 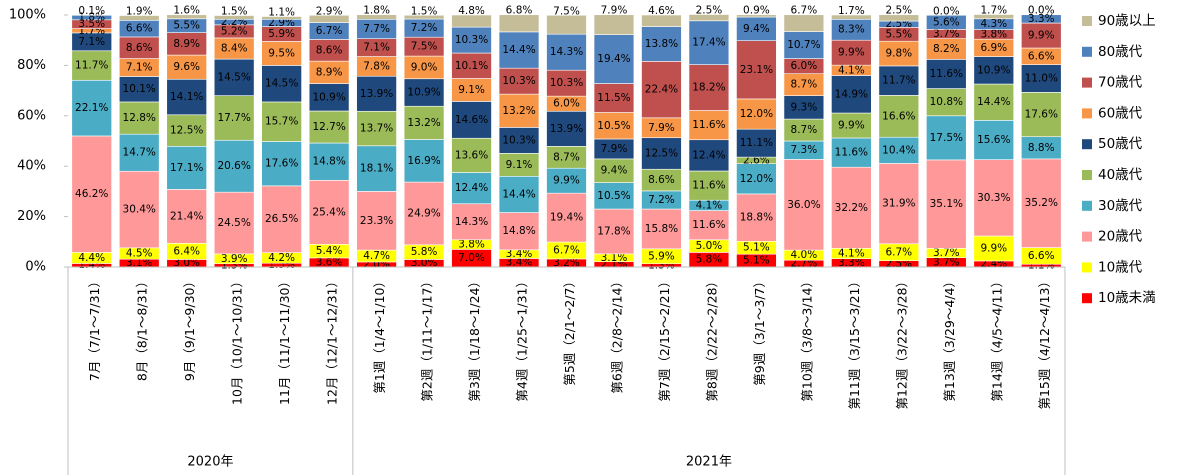 What do you see at coordinates (233, 118) in the screenshot?
I see `data-label: 17.7%` at bounding box center [233, 118].